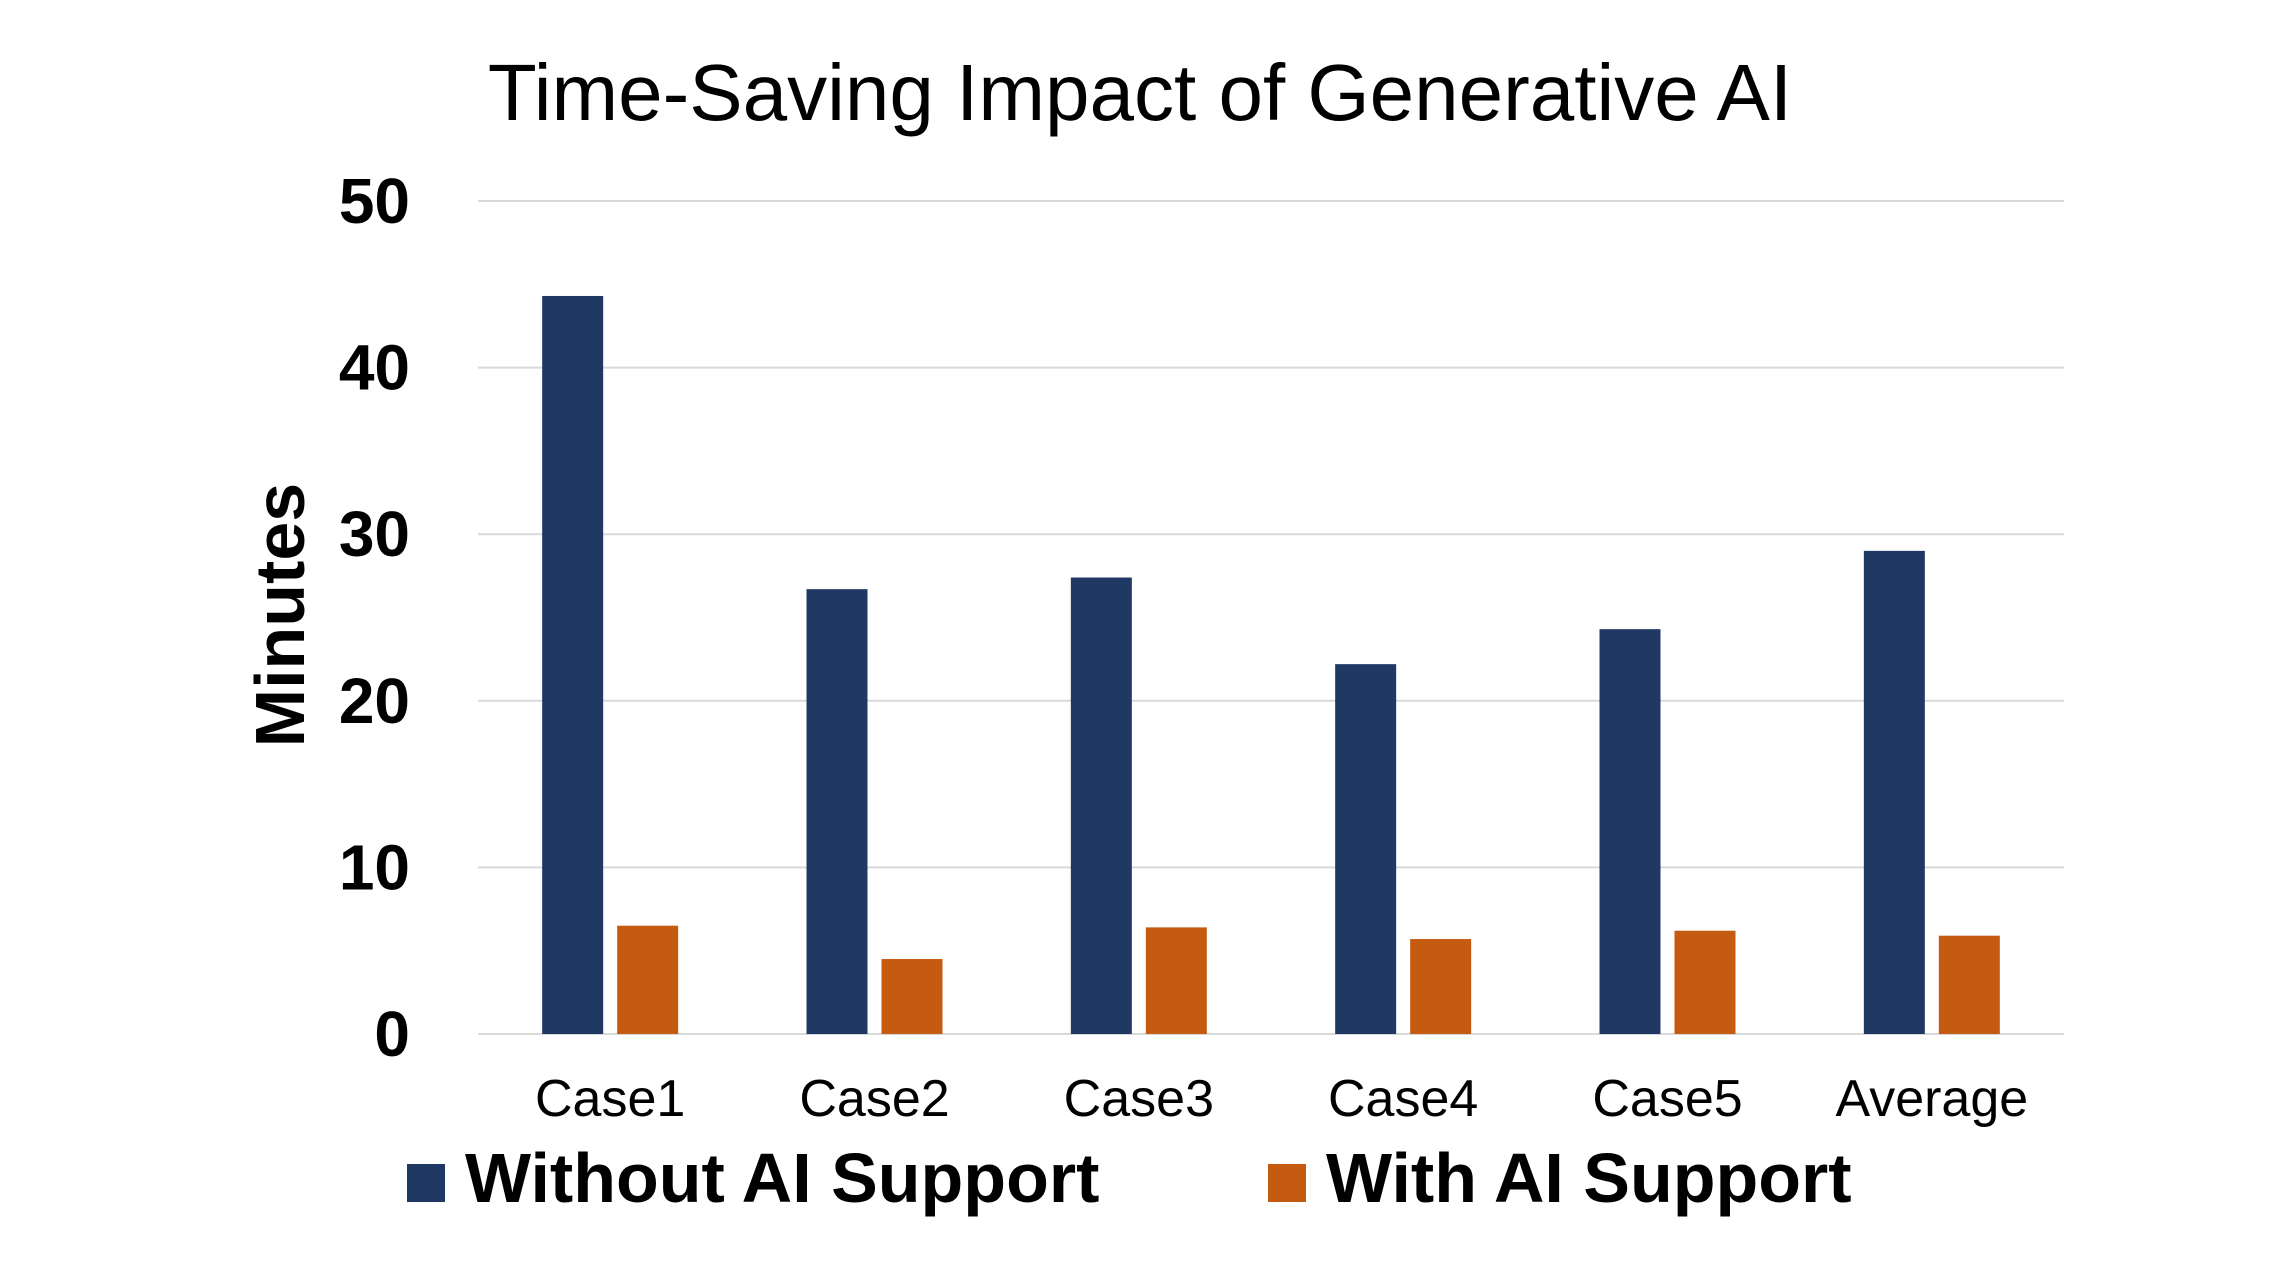 This screenshot has height=1283, width=2272. What do you see at coordinates (374, 201) in the screenshot?
I see `y-tick-label: 50` at bounding box center [374, 201].